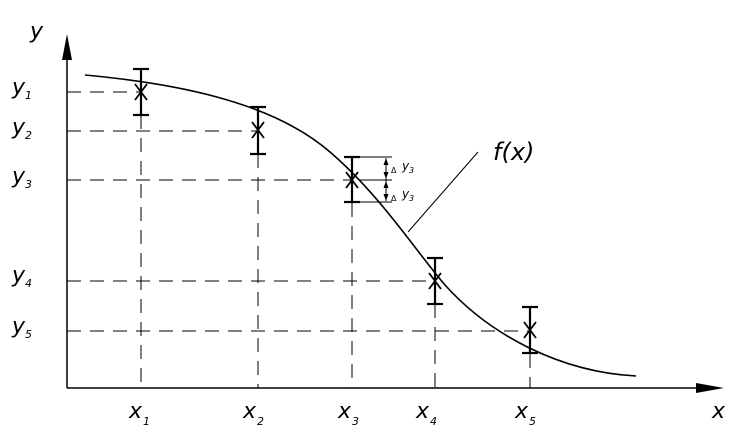 The height and width of the screenshot is (436, 740). What do you see at coordinates (386, 179) in the screenshot?
I see `dim-arrows` at bounding box center [386, 179].